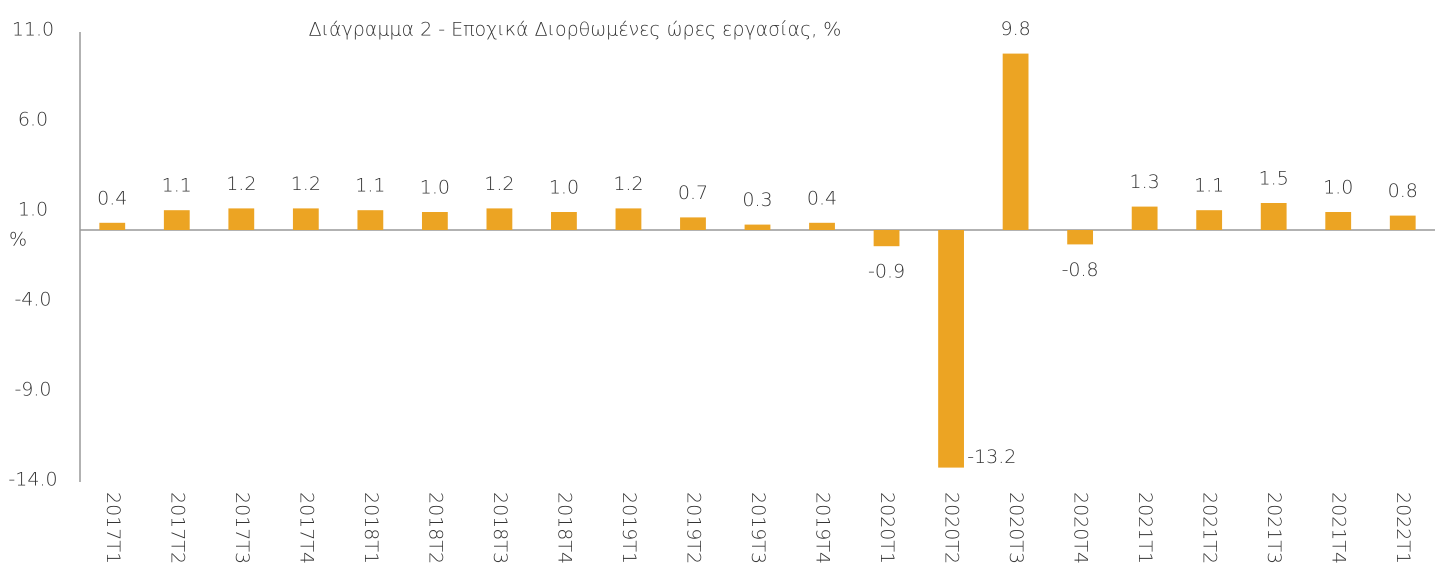 The height and width of the screenshot is (563, 1437). I want to click on y-tick-label: 11.0, so click(33, 30).